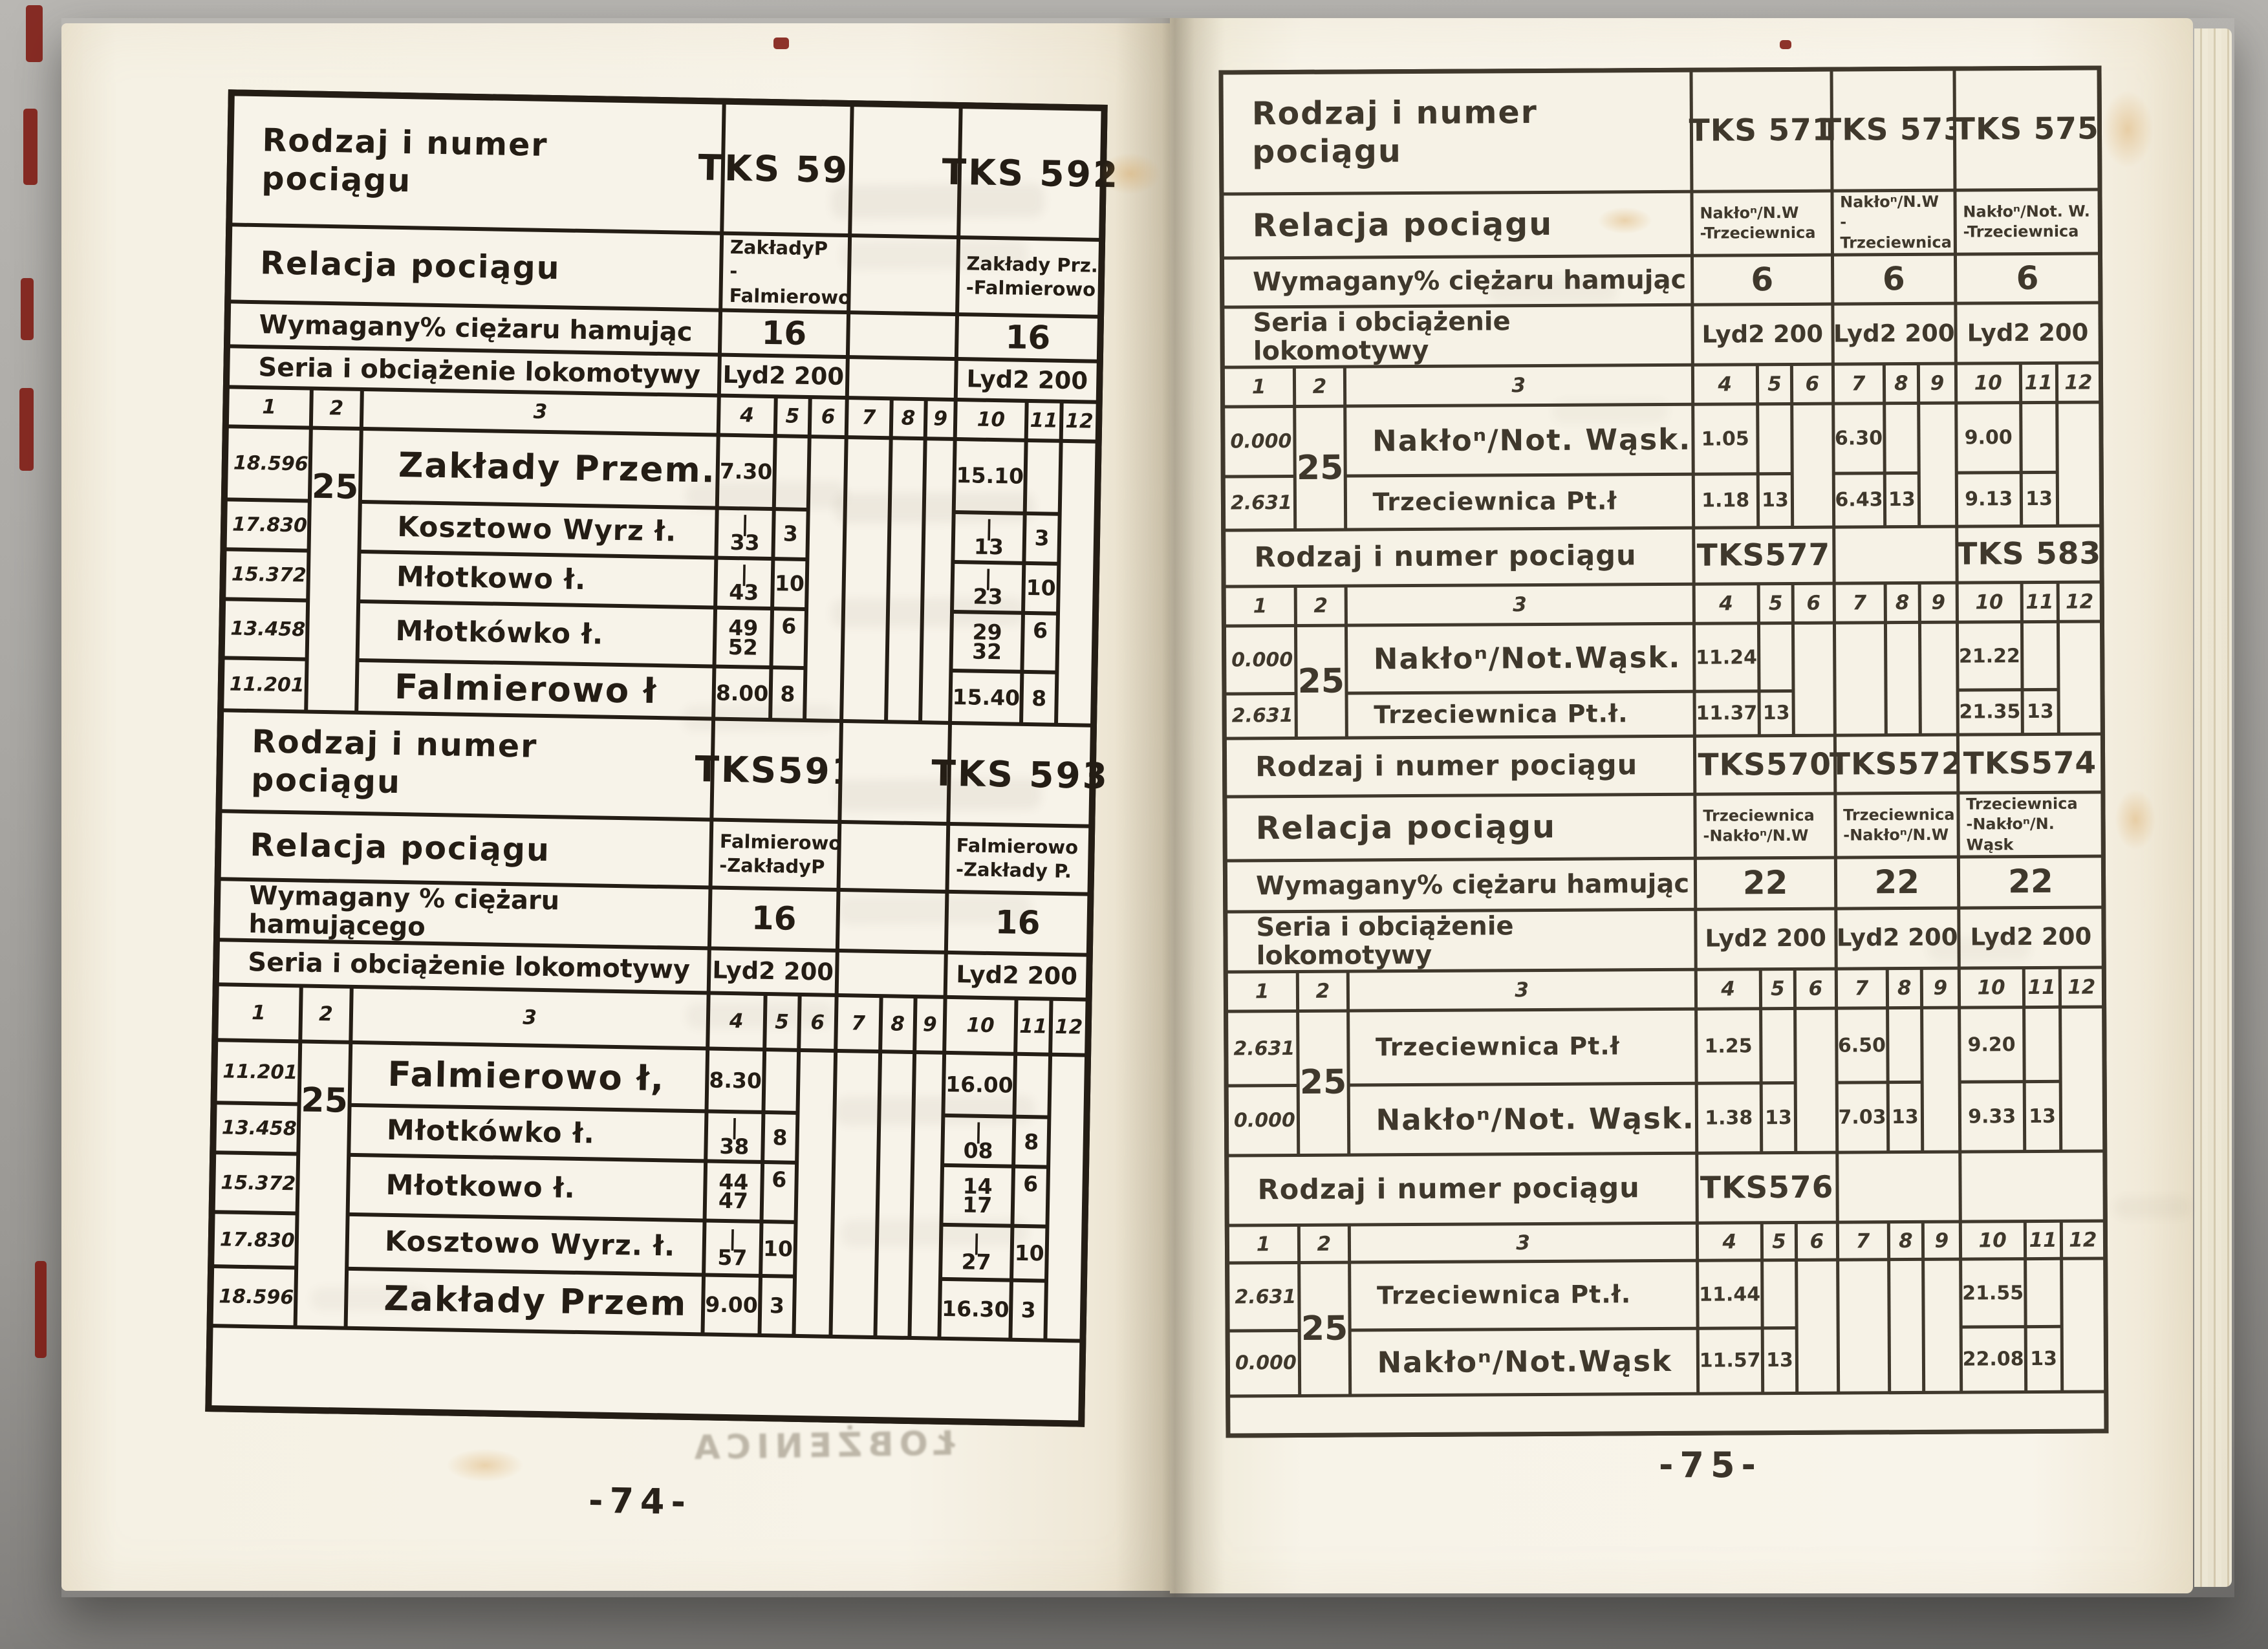  What do you see at coordinates (538, 529) in the screenshot?
I see `station-name: Kosztowo Wyrz ł.` at bounding box center [538, 529].